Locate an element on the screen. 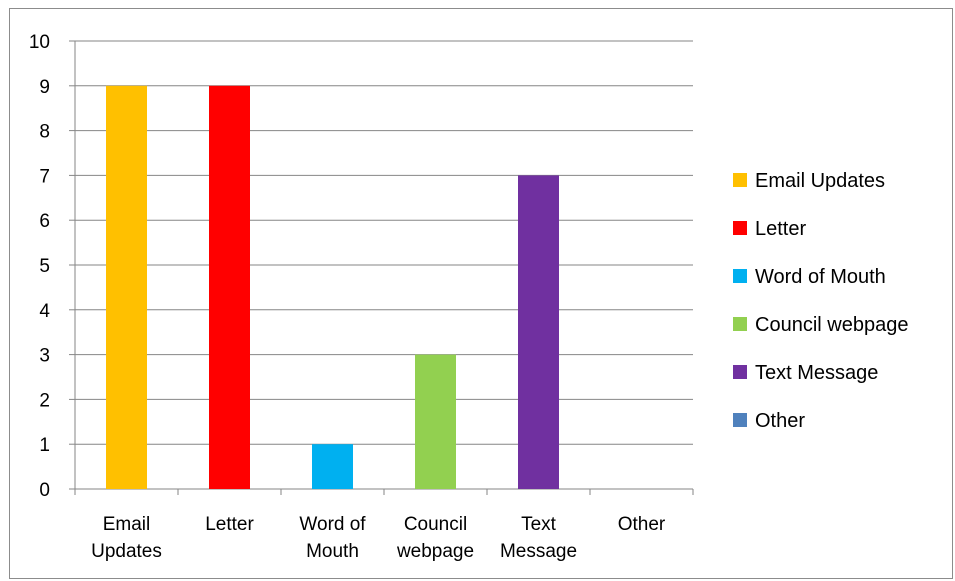 This screenshot has width=955, height=581. legend-label: Letter is located at coordinates (780, 229).